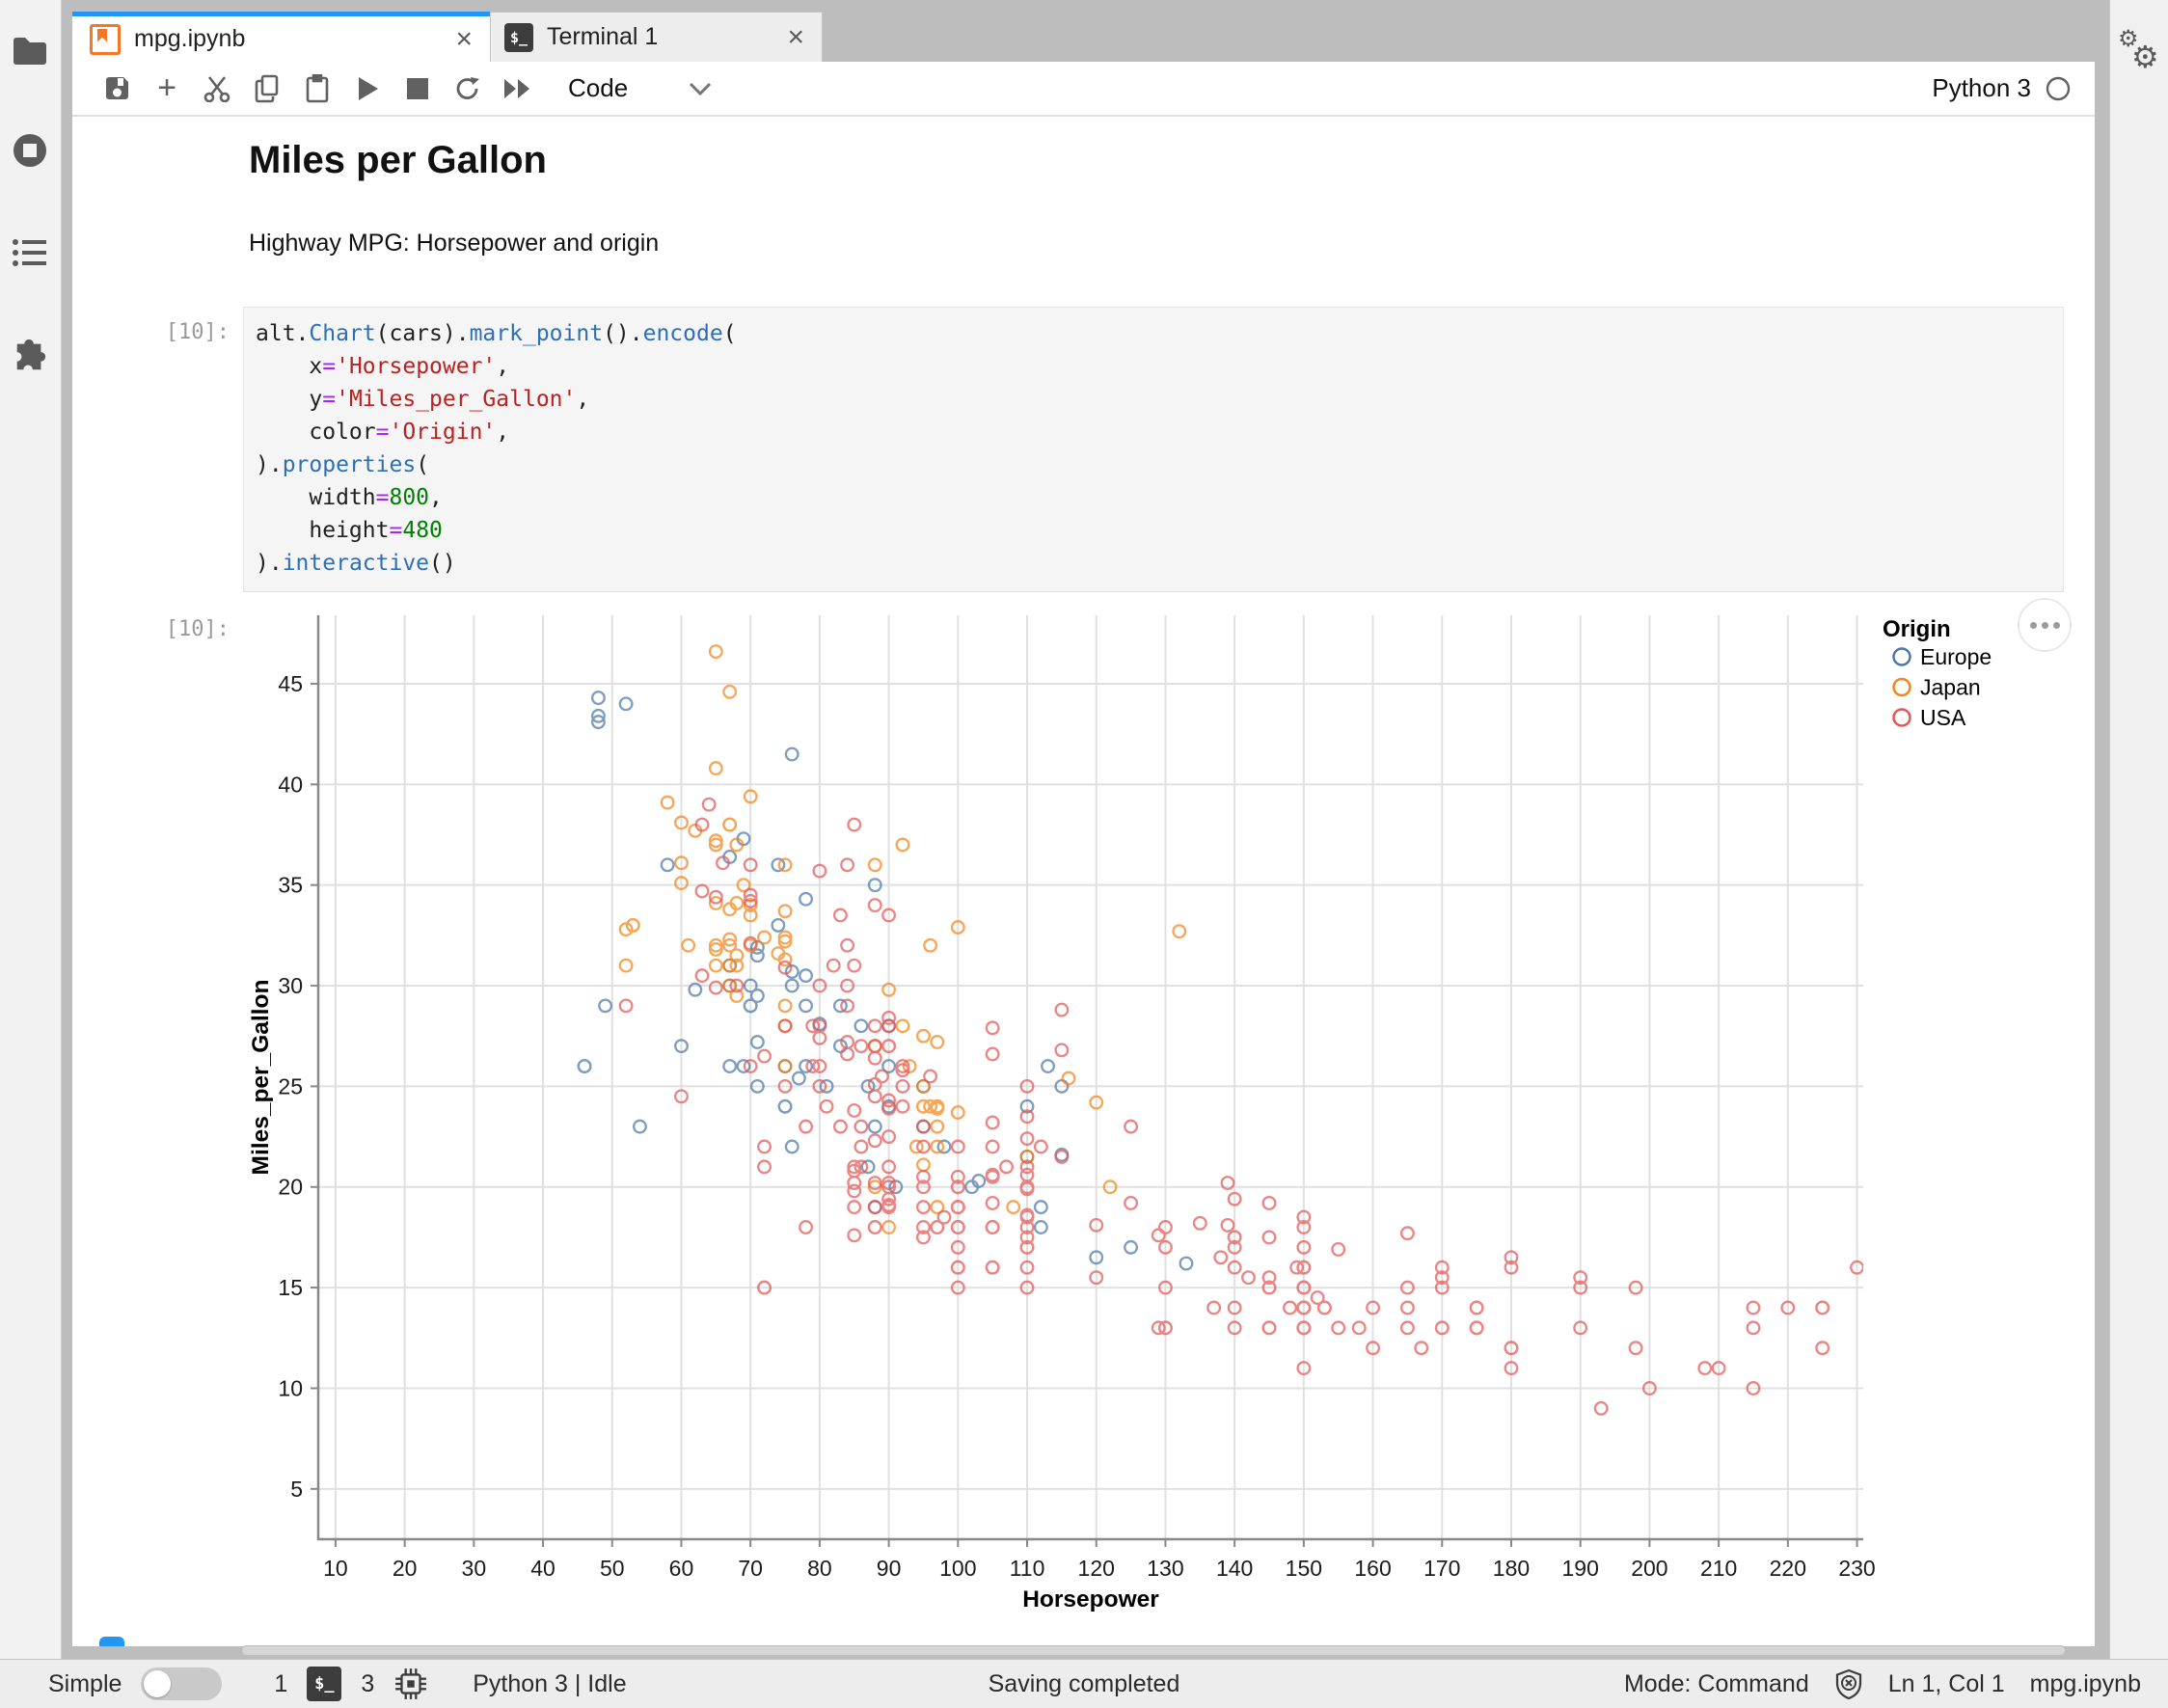 The height and width of the screenshot is (1708, 2168). I want to click on y-tick-label: 20, so click(290, 1187).